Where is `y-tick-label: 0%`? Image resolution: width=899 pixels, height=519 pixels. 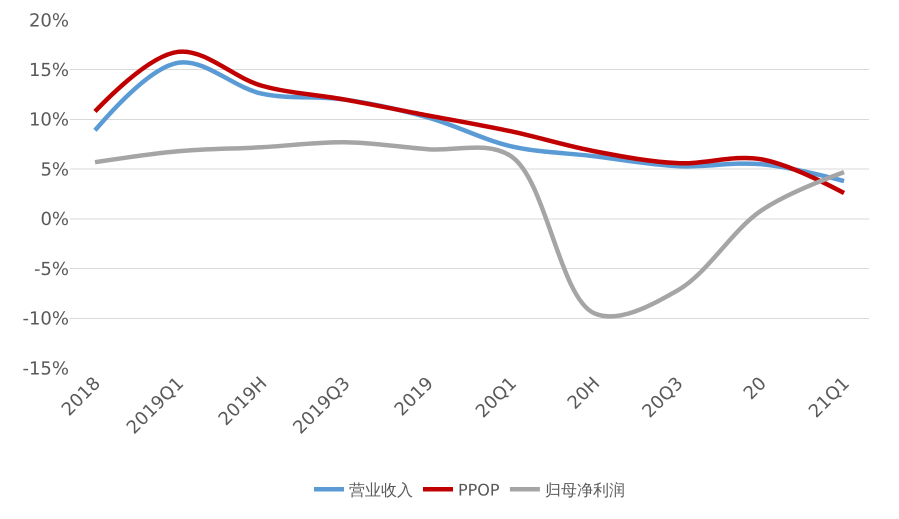 y-tick-label: 0% is located at coordinates (54, 219).